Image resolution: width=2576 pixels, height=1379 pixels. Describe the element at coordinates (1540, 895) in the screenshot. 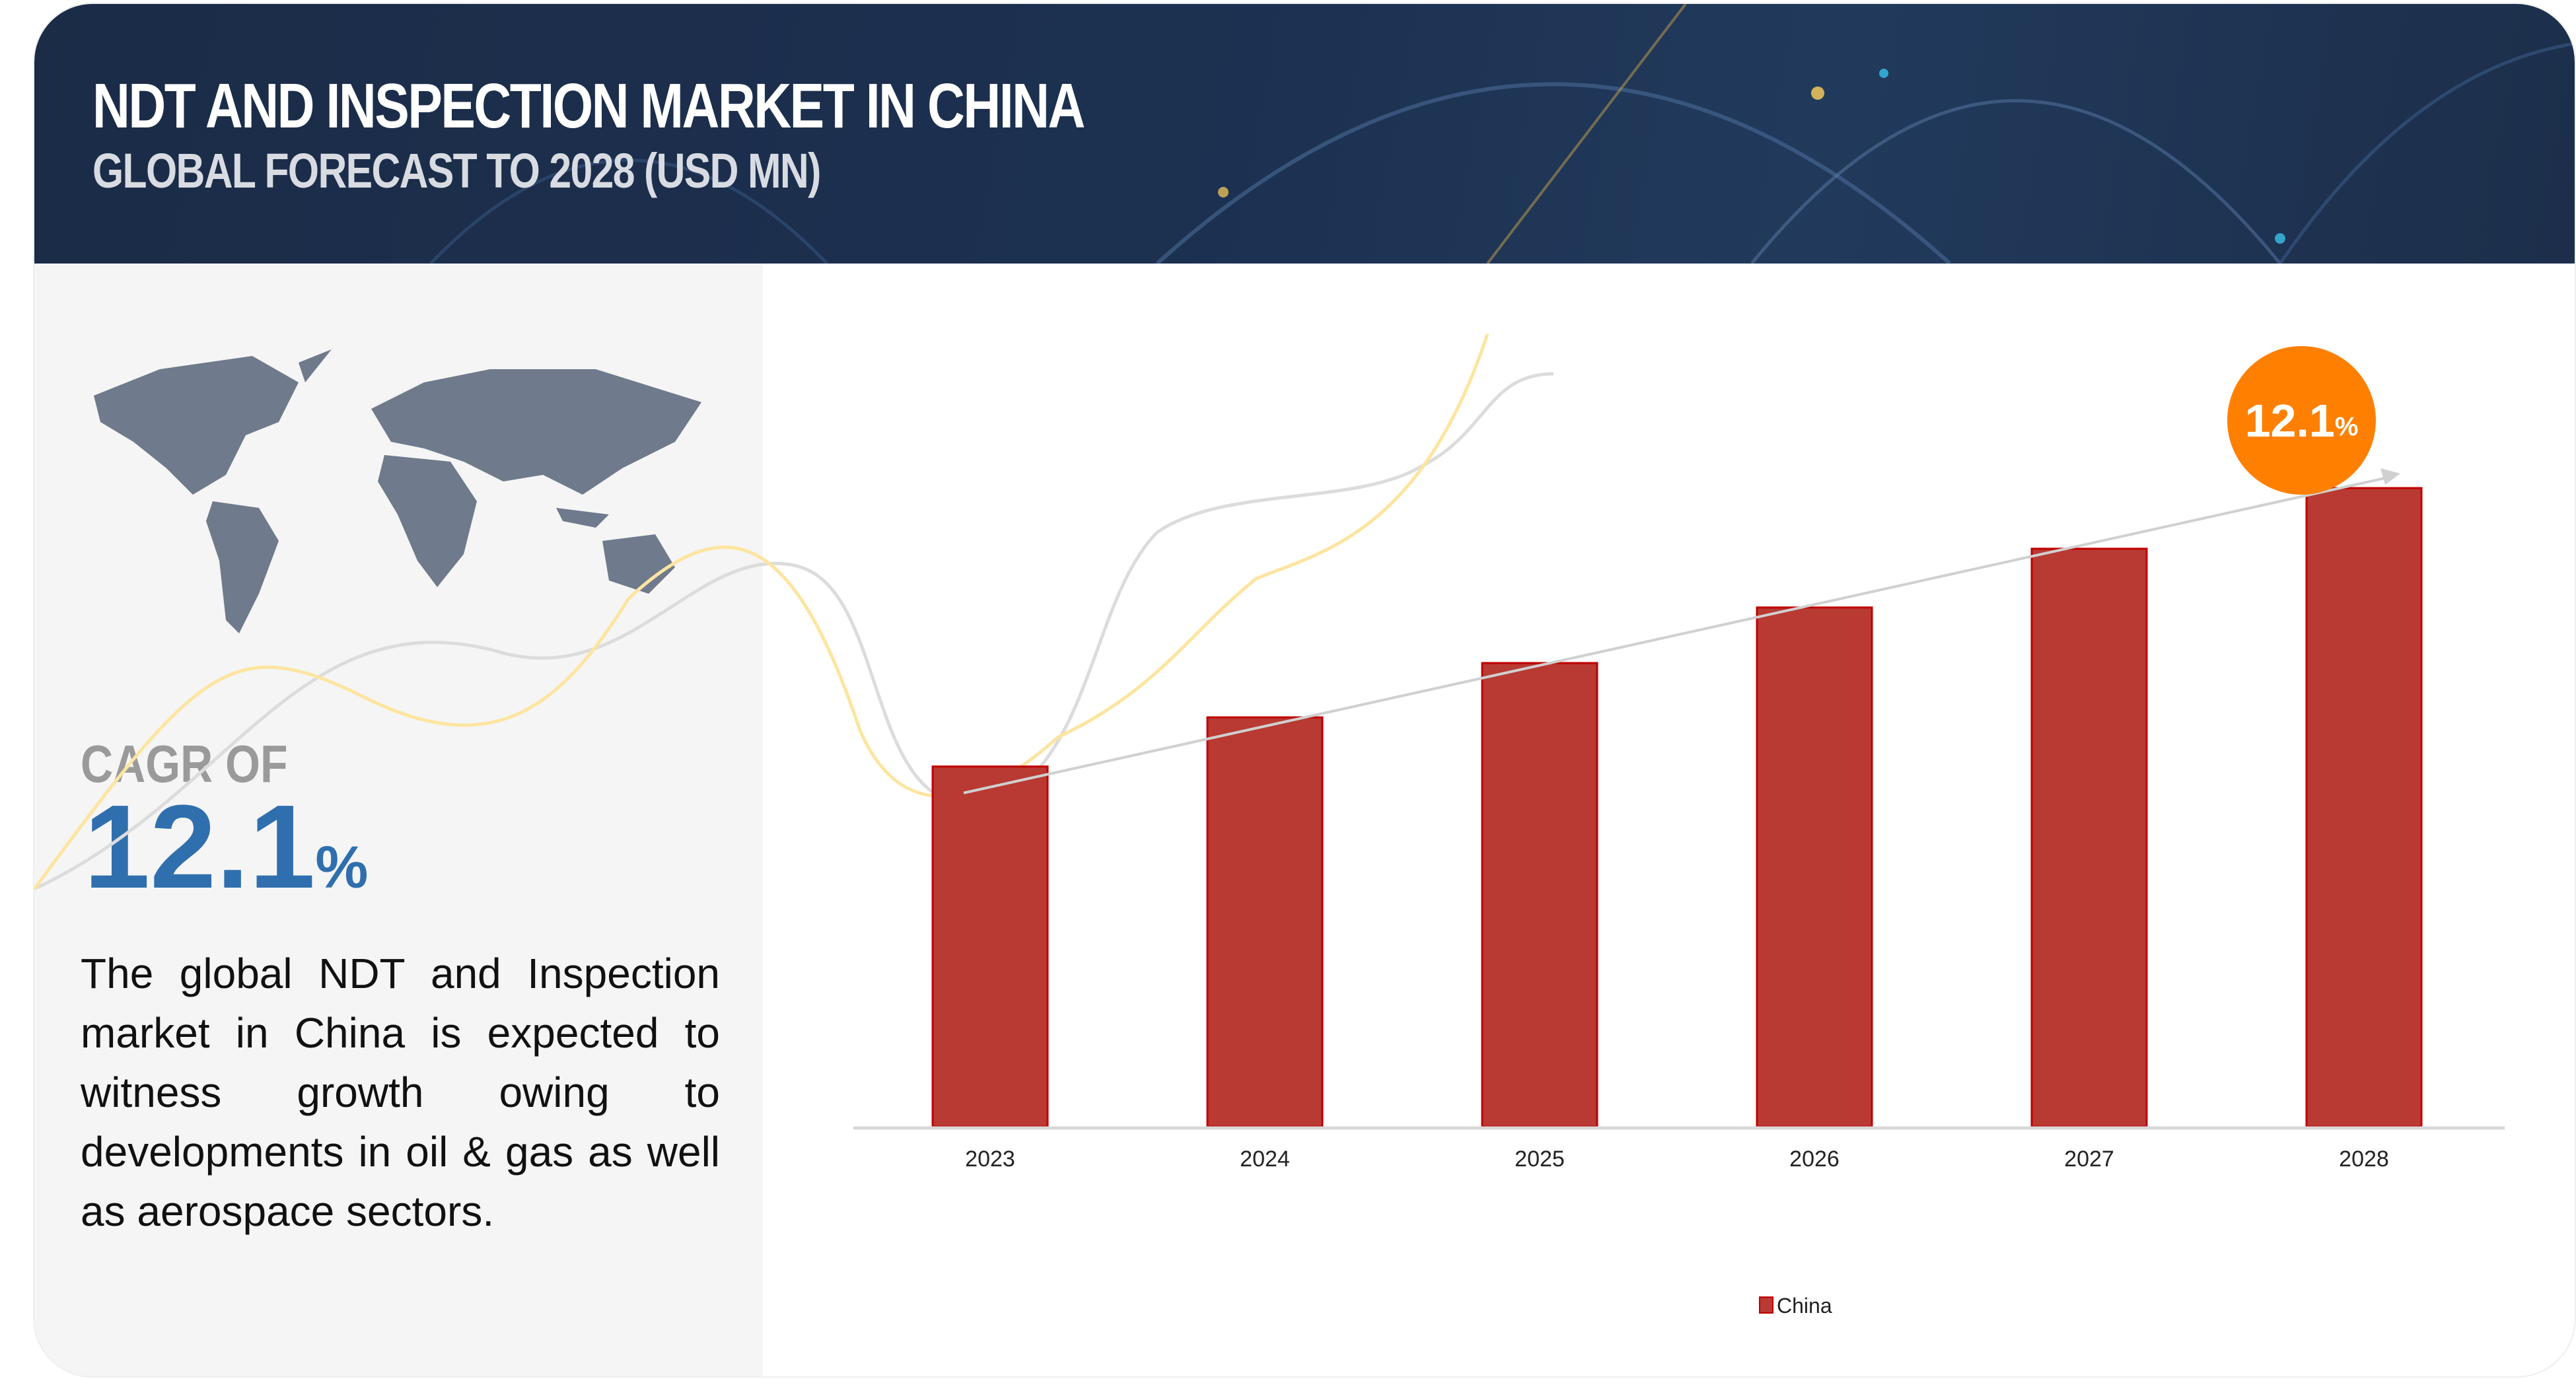

I see `bar-2025` at that location.